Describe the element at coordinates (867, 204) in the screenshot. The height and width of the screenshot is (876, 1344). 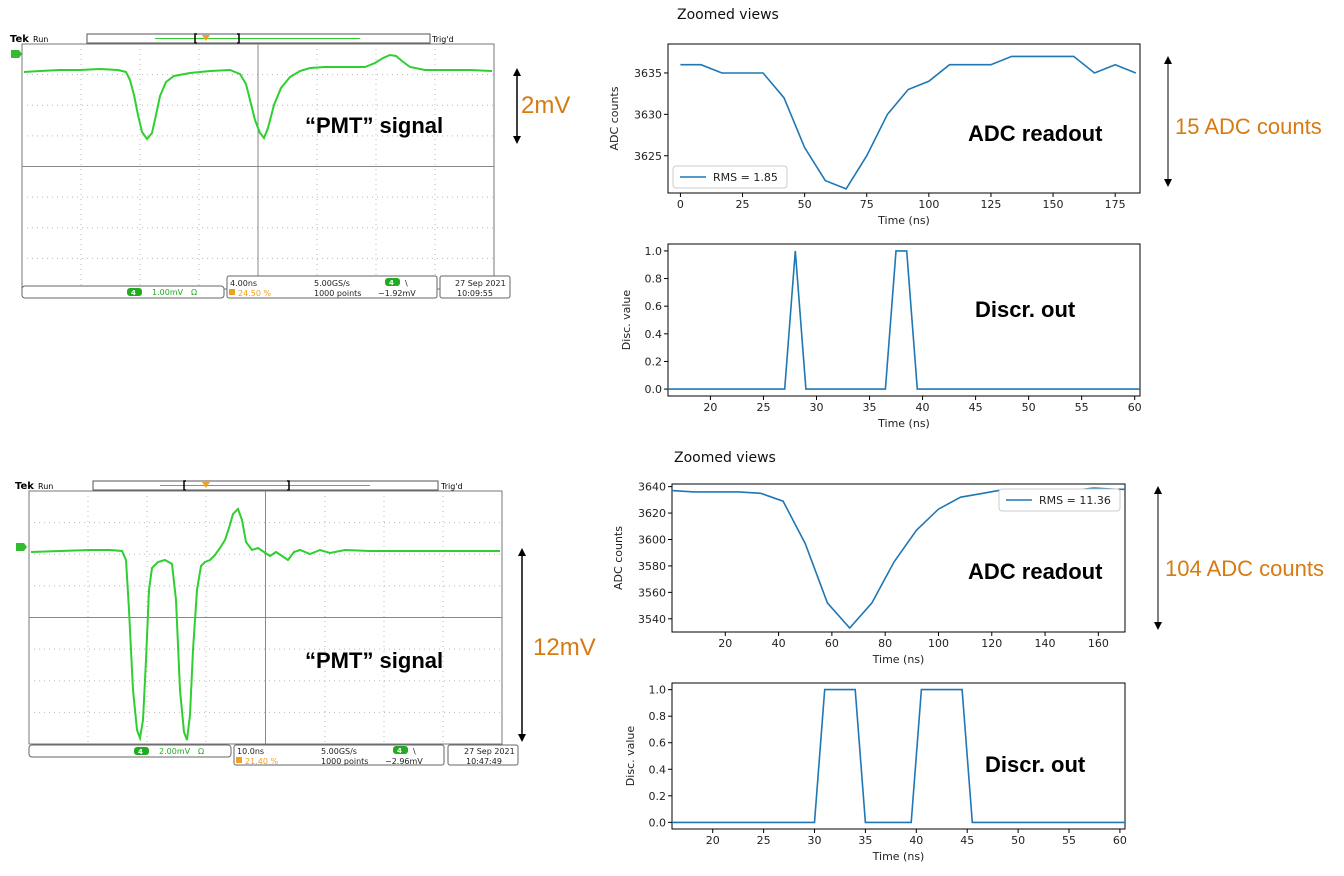
I see `x-tick-label: 75` at that location.